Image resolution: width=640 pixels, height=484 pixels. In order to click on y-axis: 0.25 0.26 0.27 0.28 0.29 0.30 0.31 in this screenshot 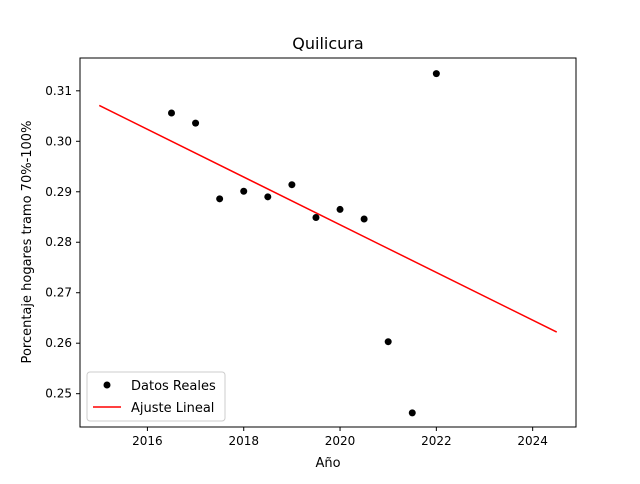, I will do `click(62, 242)`.